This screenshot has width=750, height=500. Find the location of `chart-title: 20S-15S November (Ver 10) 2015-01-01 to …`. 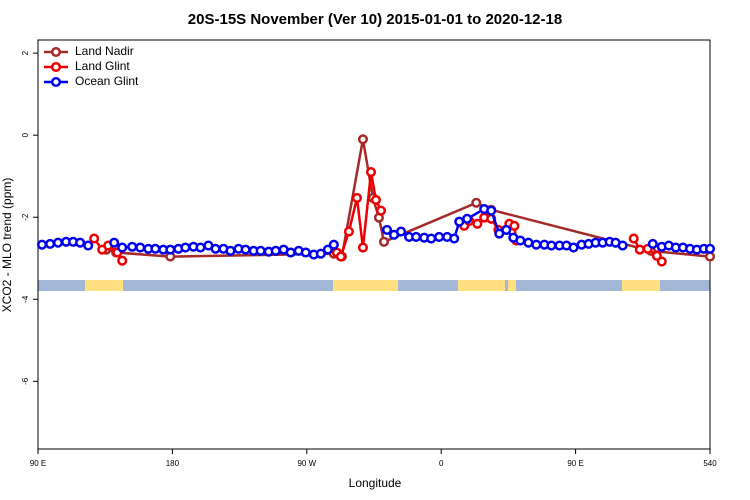

chart-title: 20S-15S November (Ver 10) 2015-01-01 to … is located at coordinates (375, 19).